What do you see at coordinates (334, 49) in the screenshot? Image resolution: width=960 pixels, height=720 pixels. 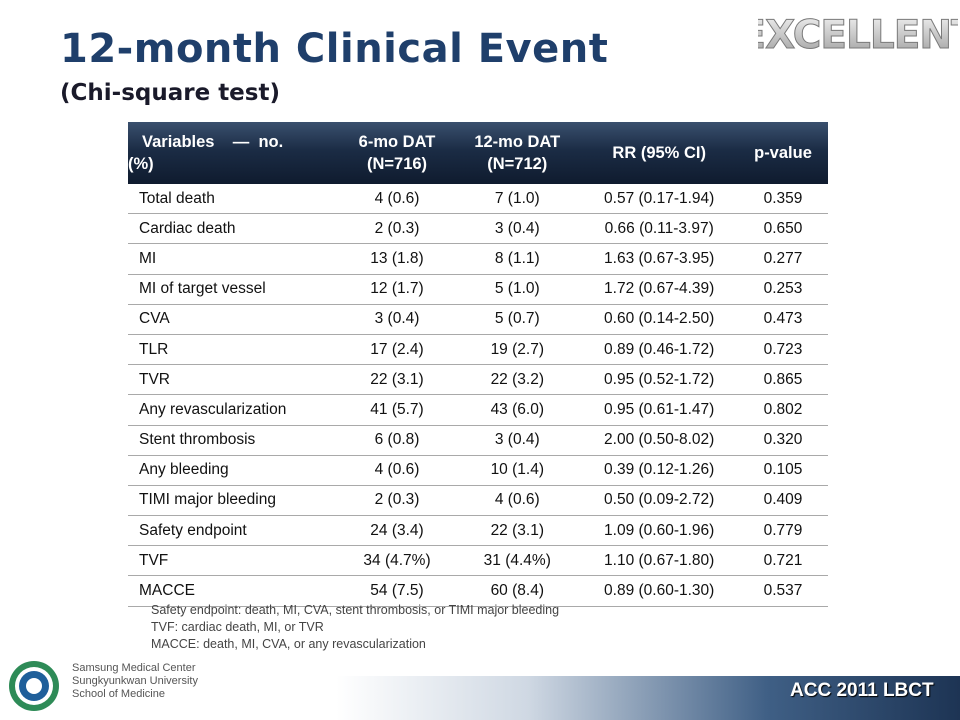 I see `page-title: 12-month Clinical Event` at bounding box center [334, 49].